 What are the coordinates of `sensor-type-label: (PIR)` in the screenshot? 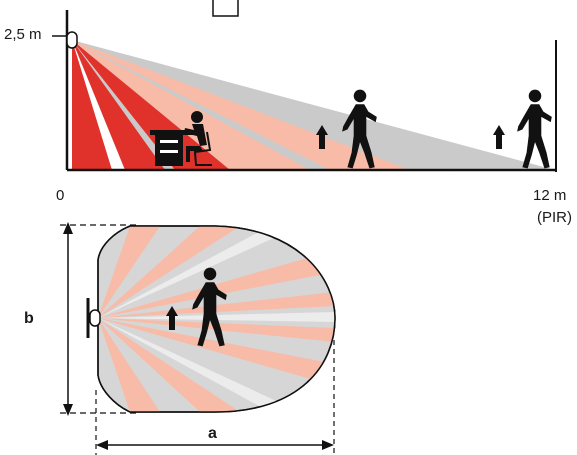 It's located at (554, 217).